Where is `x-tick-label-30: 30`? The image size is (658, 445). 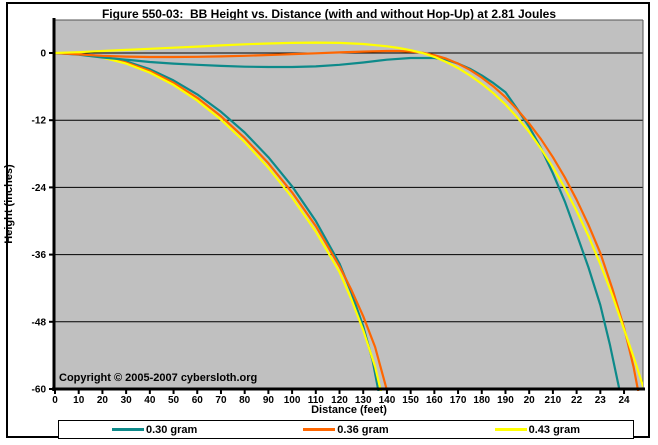 x-tick-label-30: 30 is located at coordinates (127, 400).